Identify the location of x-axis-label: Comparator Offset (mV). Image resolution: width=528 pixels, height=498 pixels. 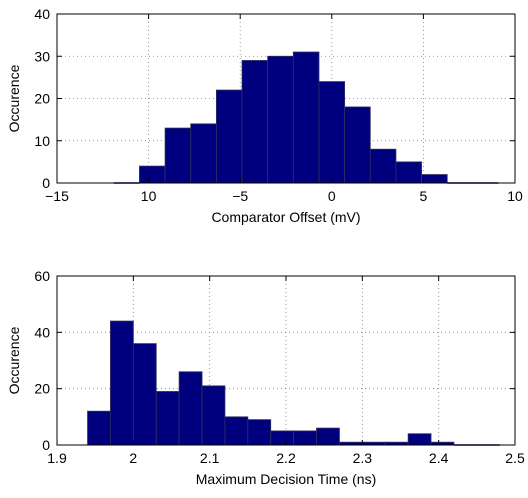
(285, 217).